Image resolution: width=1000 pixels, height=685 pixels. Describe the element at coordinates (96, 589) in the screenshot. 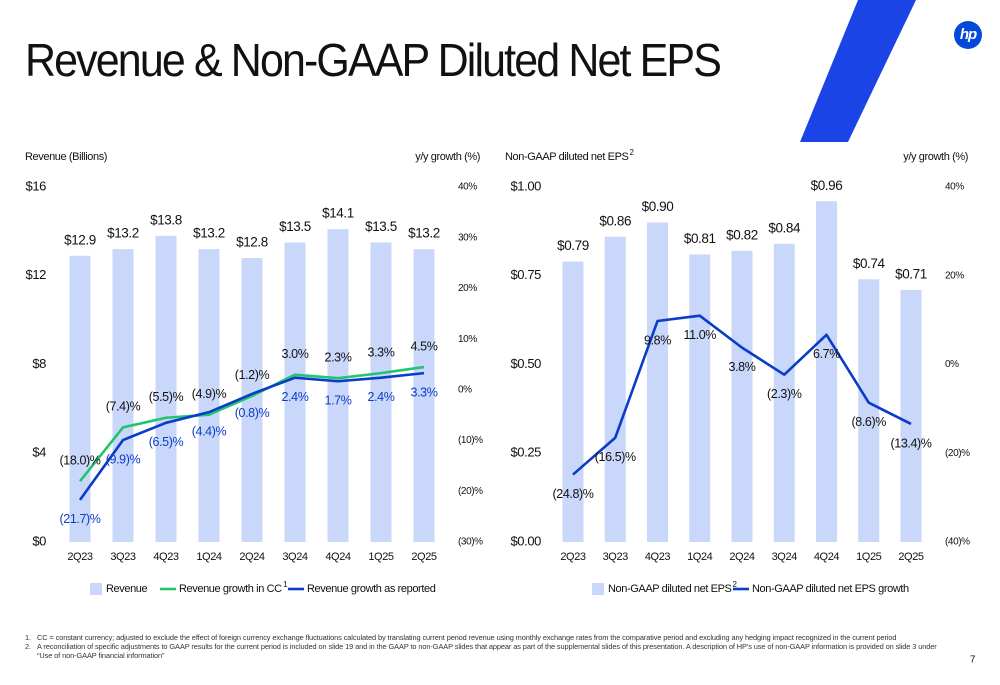

I see `legend-swatch` at that location.